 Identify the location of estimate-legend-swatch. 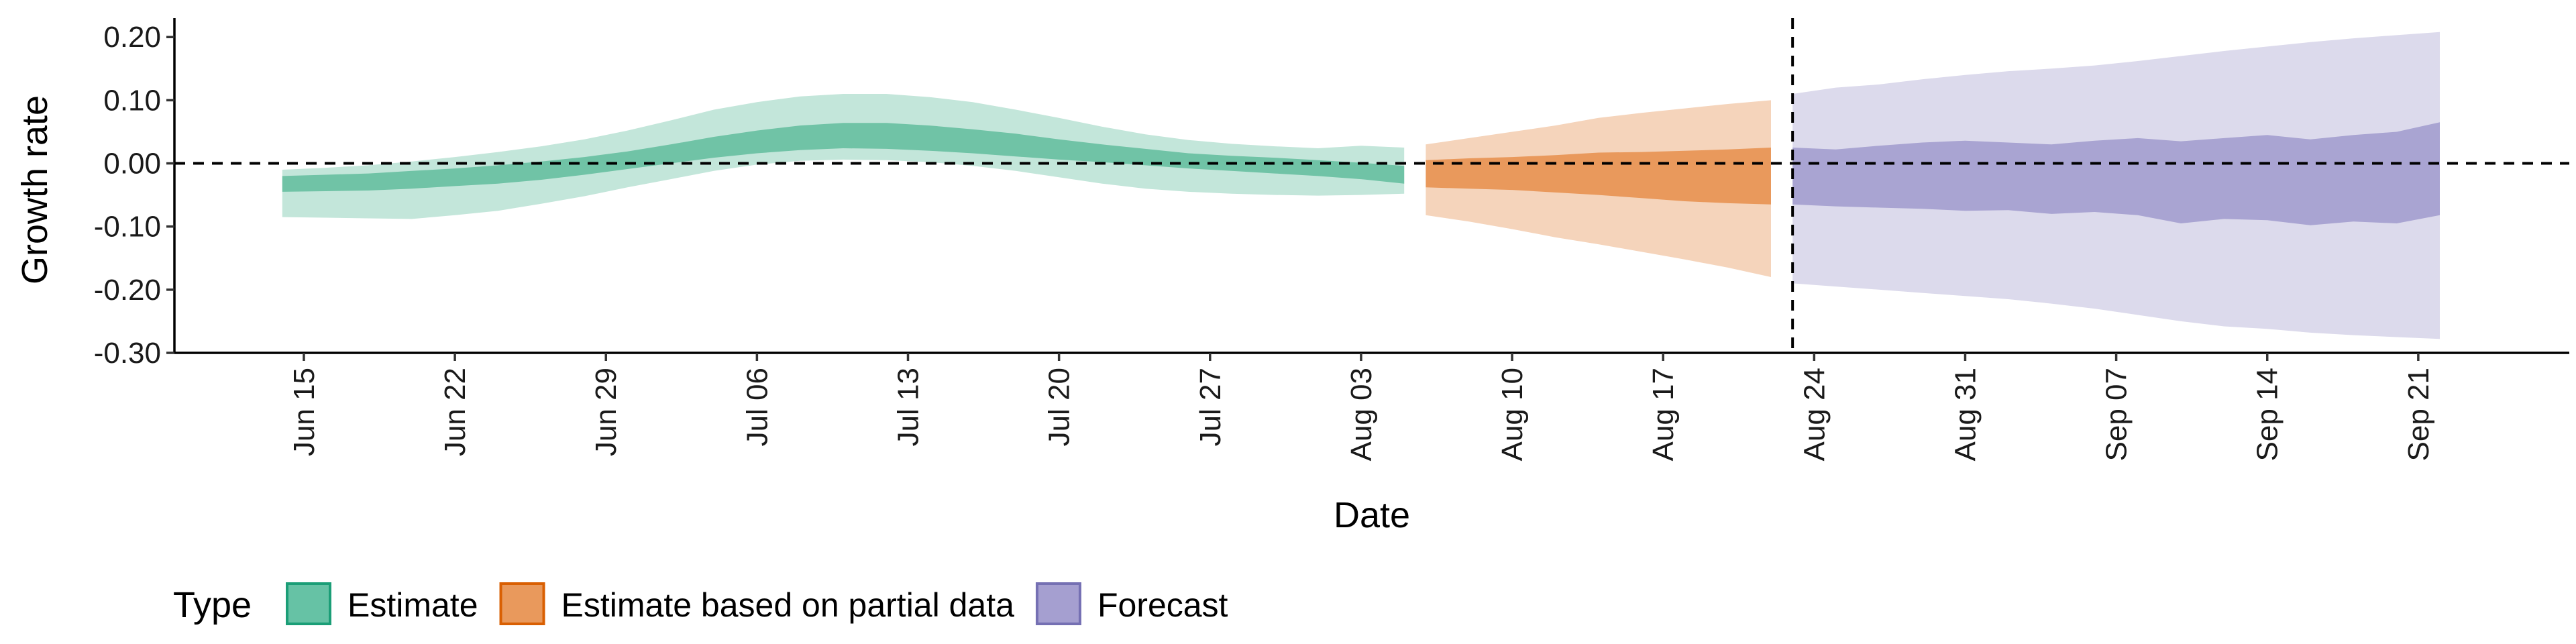
(308, 603).